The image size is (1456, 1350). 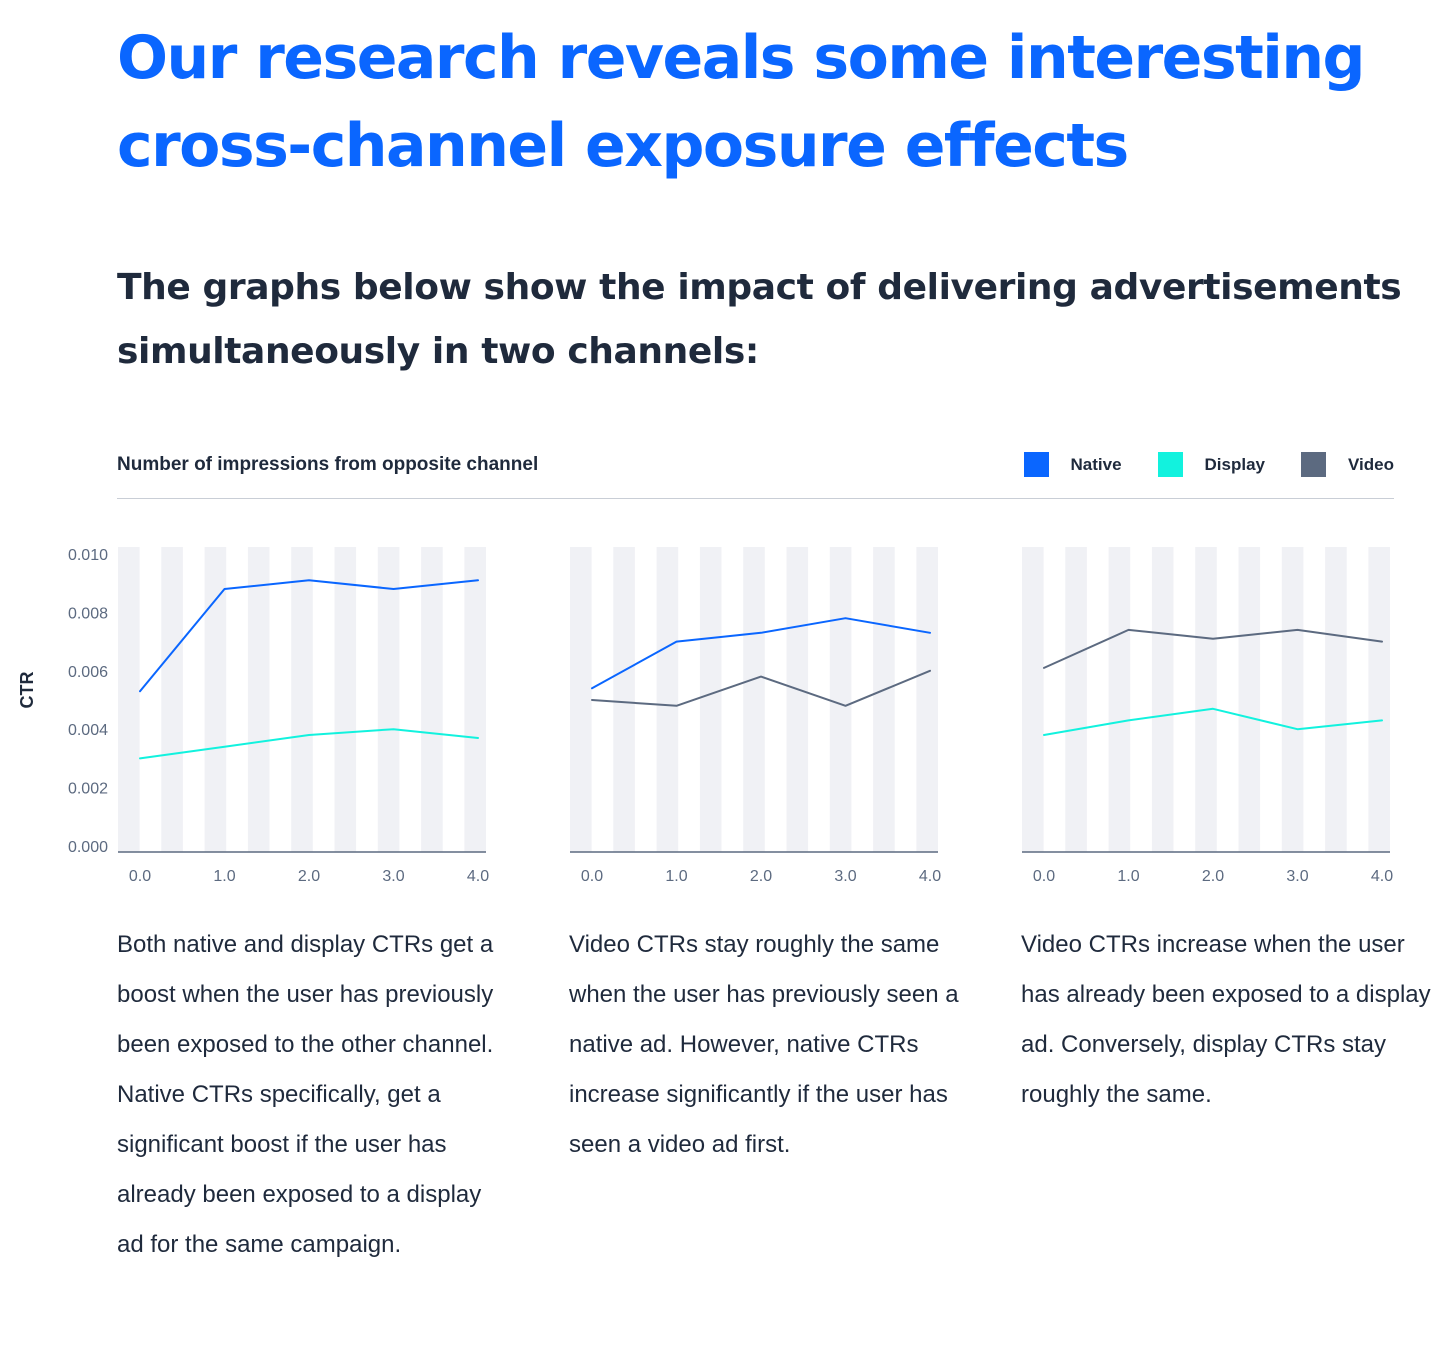 What do you see at coordinates (88, 847) in the screenshot?
I see `chart-1-y-tick-label: 0.000` at bounding box center [88, 847].